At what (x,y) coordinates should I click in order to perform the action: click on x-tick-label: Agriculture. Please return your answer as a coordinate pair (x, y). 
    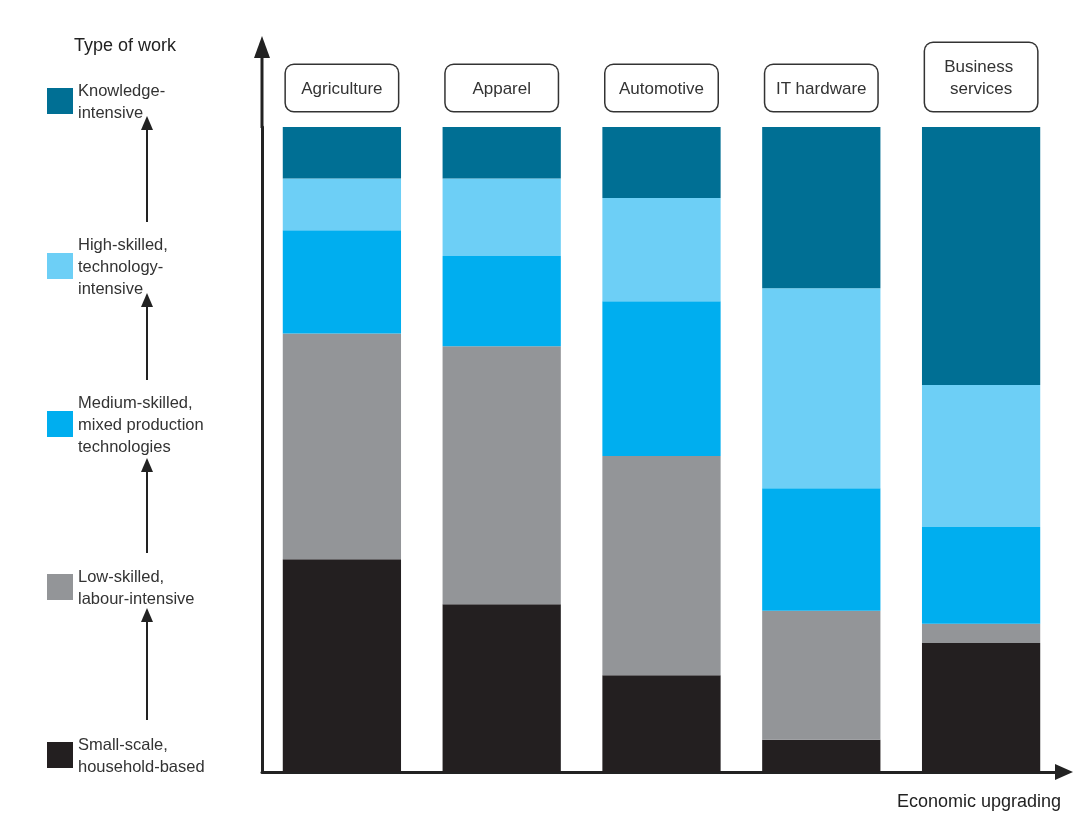
    Looking at the image, I should click on (342, 88).